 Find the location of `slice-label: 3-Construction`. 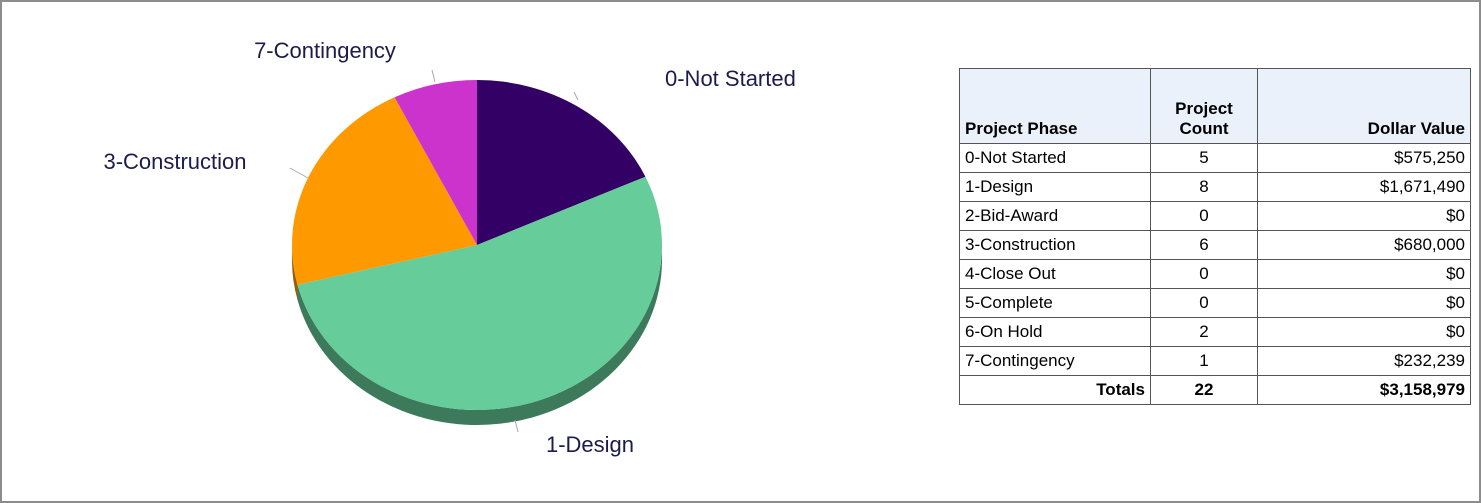

slice-label: 3-Construction is located at coordinates (174, 161).